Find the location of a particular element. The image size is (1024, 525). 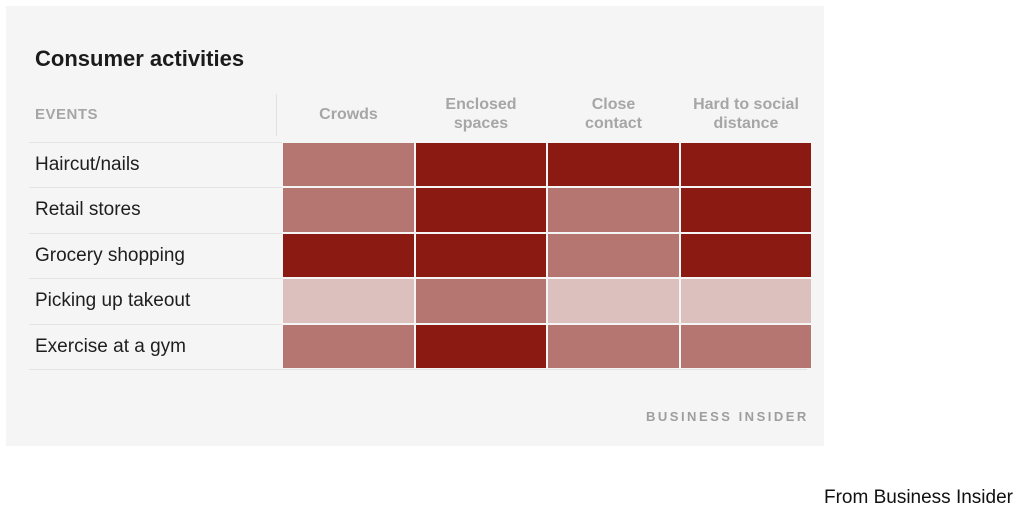

column-header-crowds: Crowds is located at coordinates (348, 114).